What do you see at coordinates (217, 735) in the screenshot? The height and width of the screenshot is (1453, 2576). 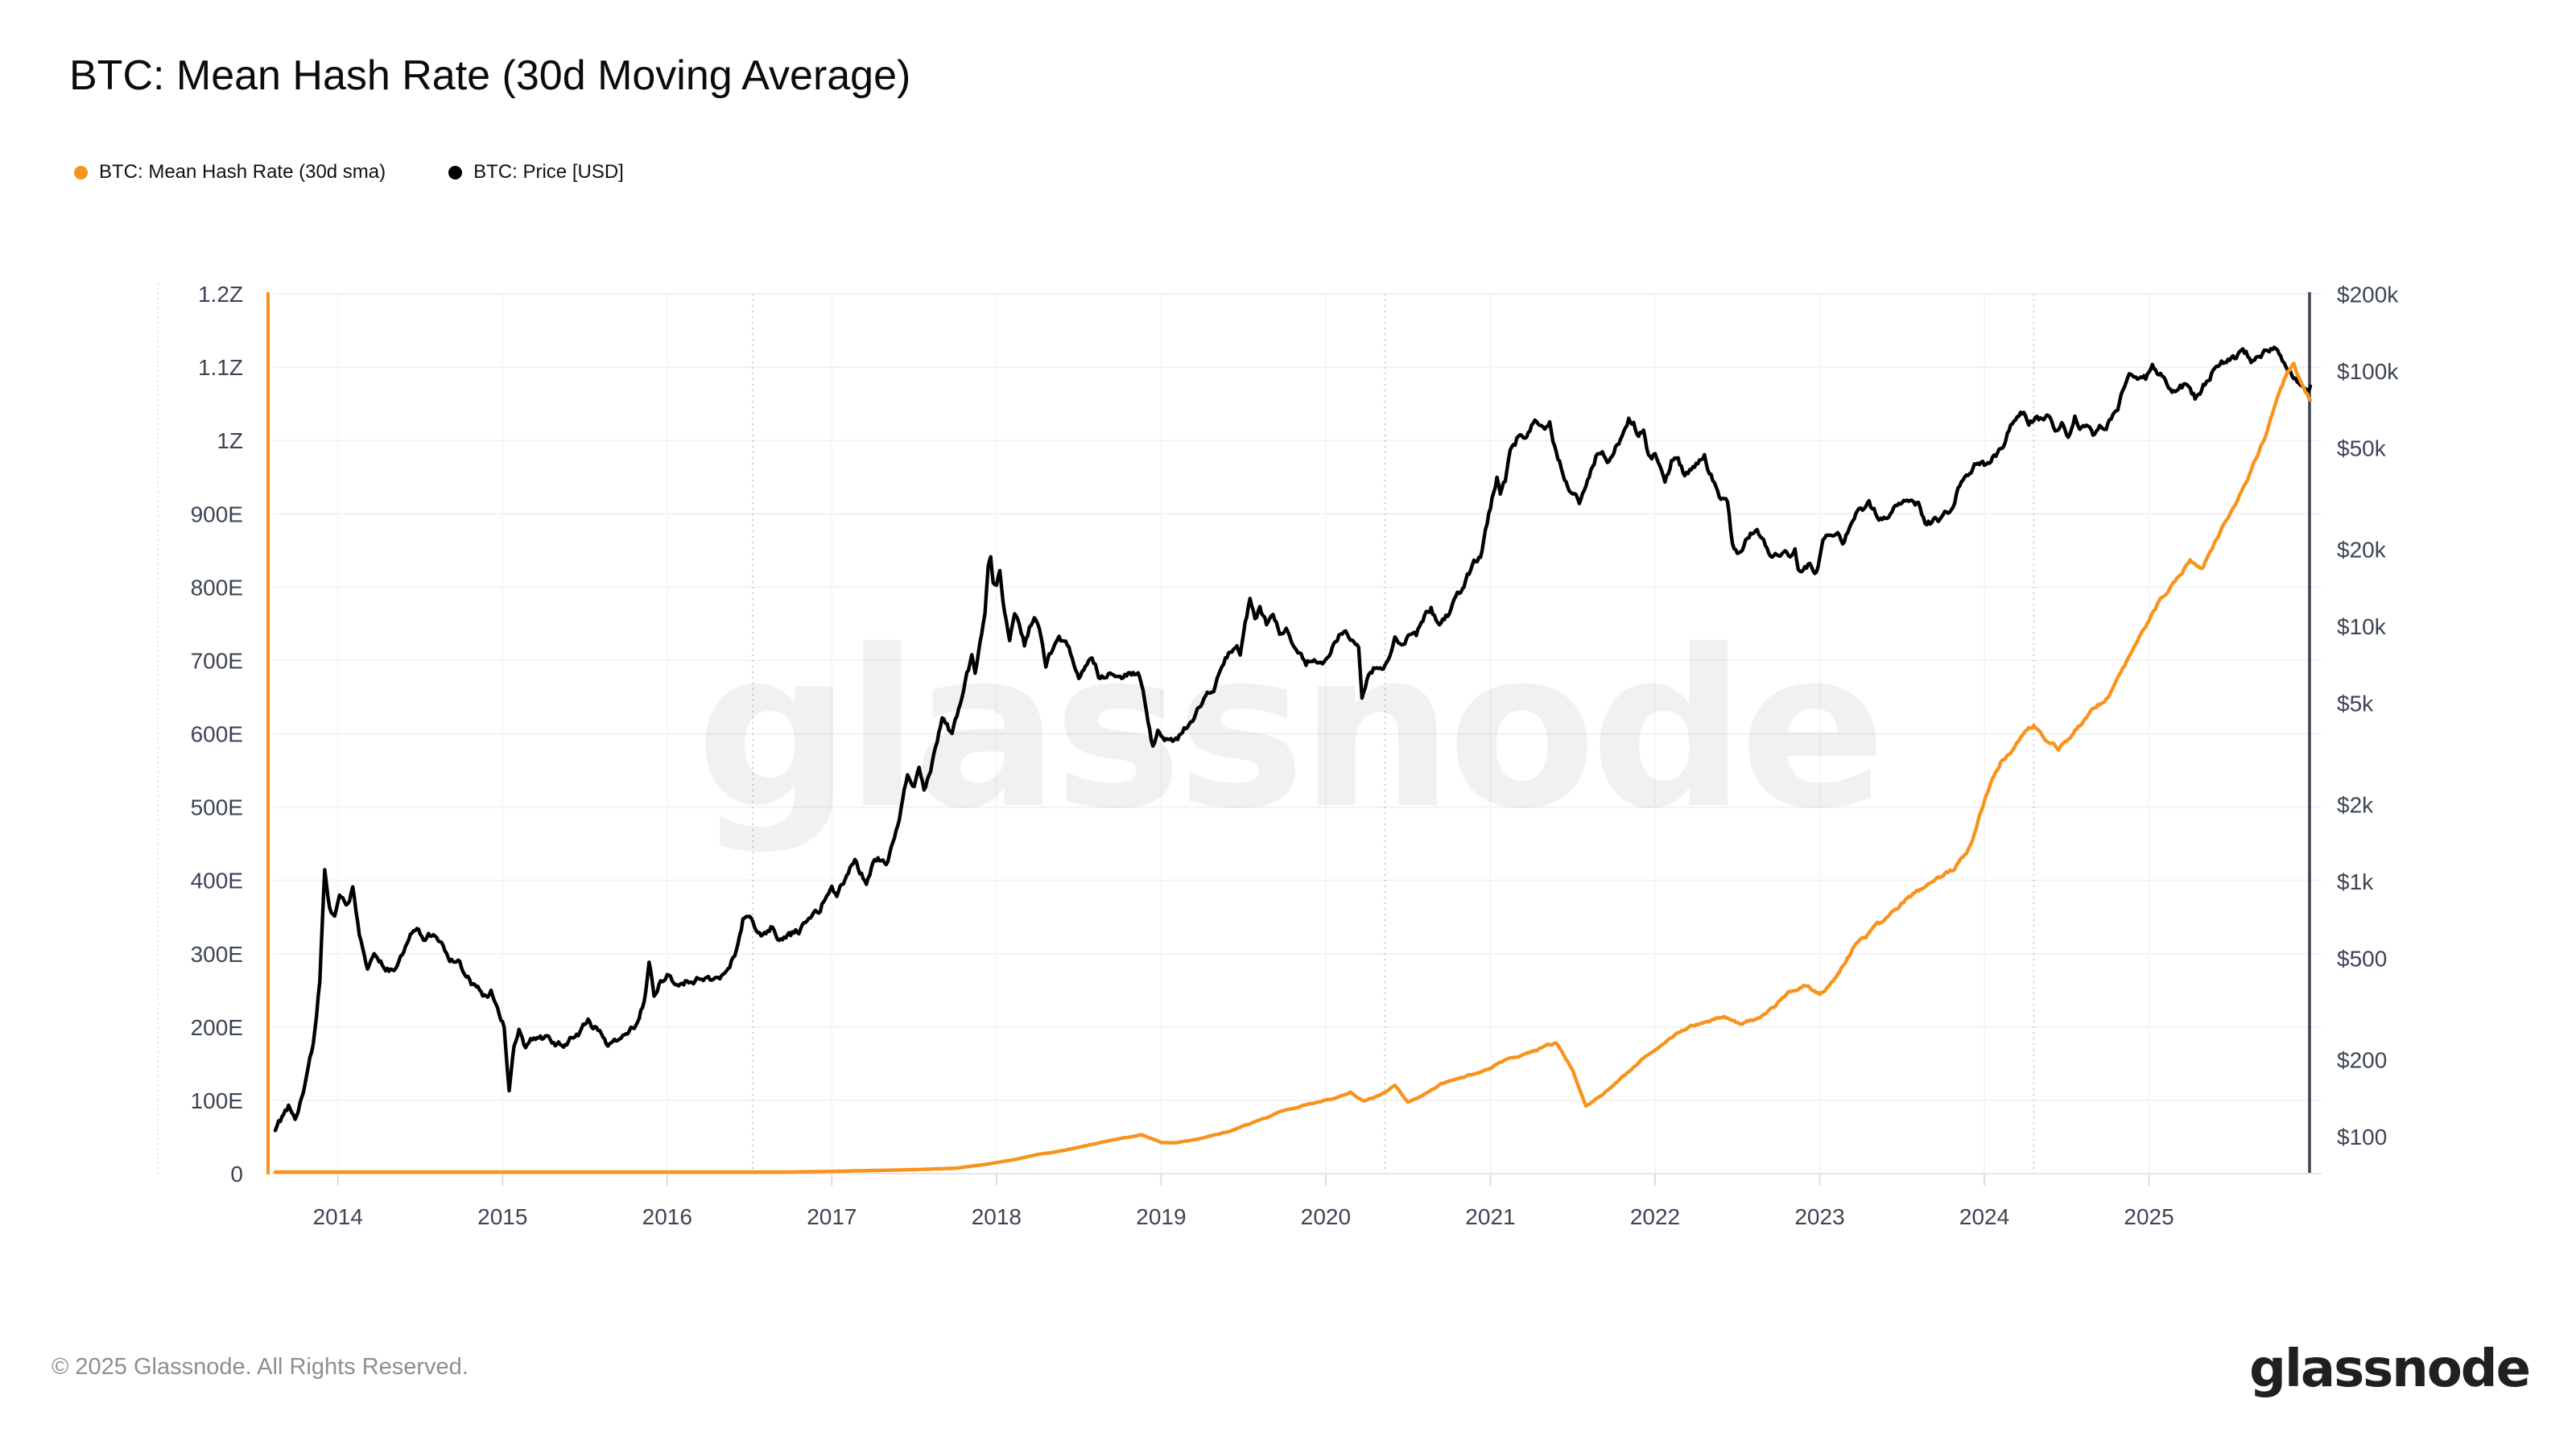 I see `left-axis-tick-label: 600E` at bounding box center [217, 735].